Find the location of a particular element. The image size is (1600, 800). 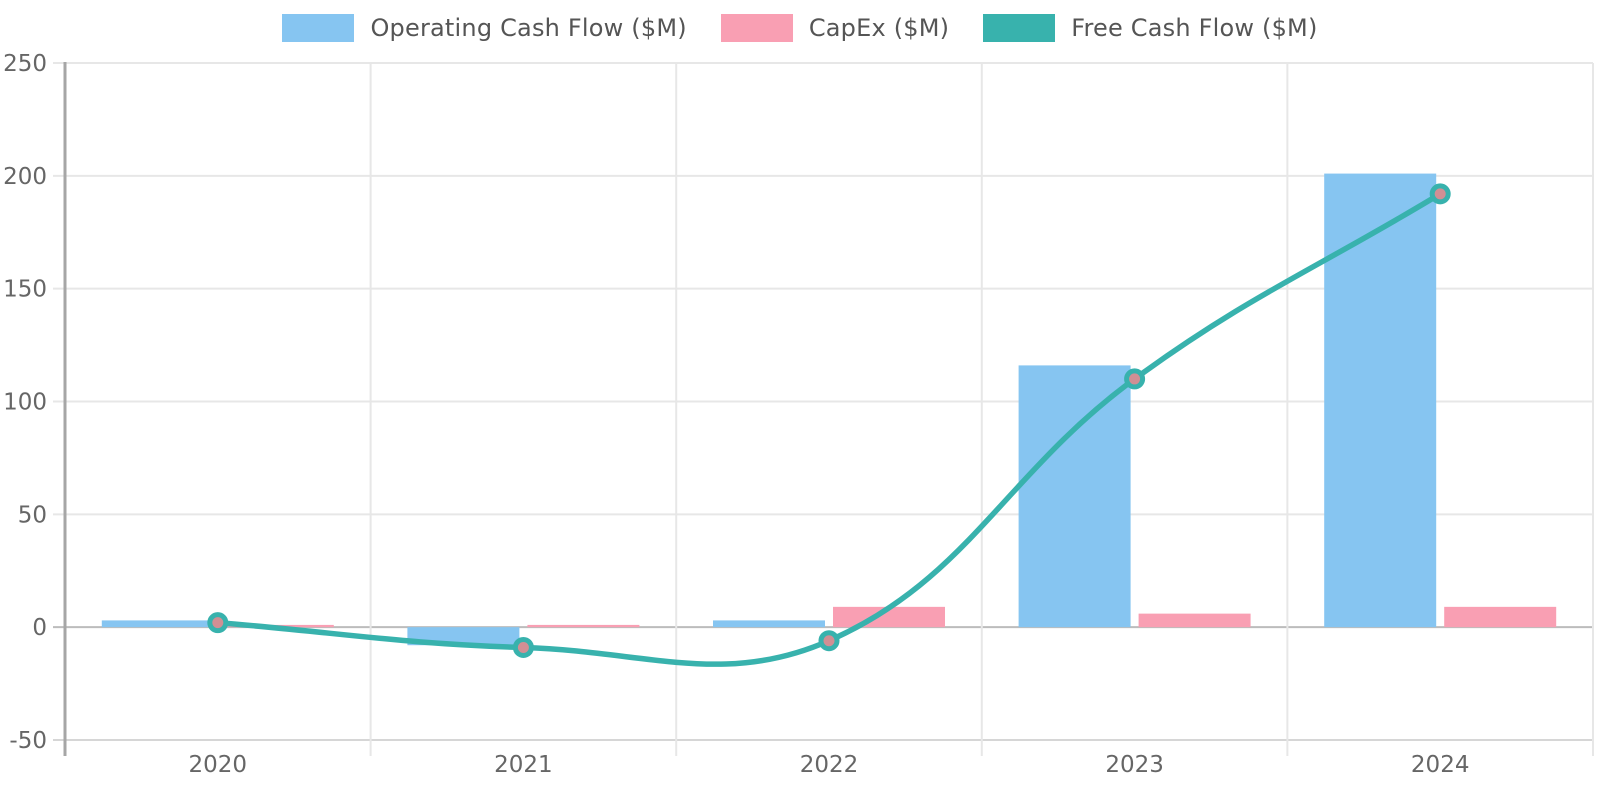

bar-capex-m-2024 is located at coordinates (1500, 617).